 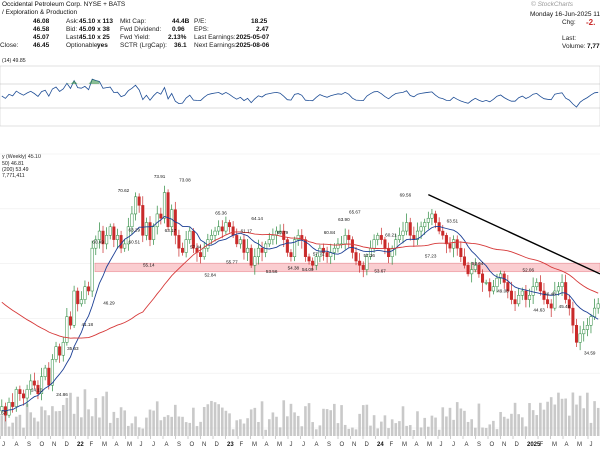 What do you see at coordinates (94, 37) in the screenshot?
I see `stat-value: 45.10 x 25` at bounding box center [94, 37].